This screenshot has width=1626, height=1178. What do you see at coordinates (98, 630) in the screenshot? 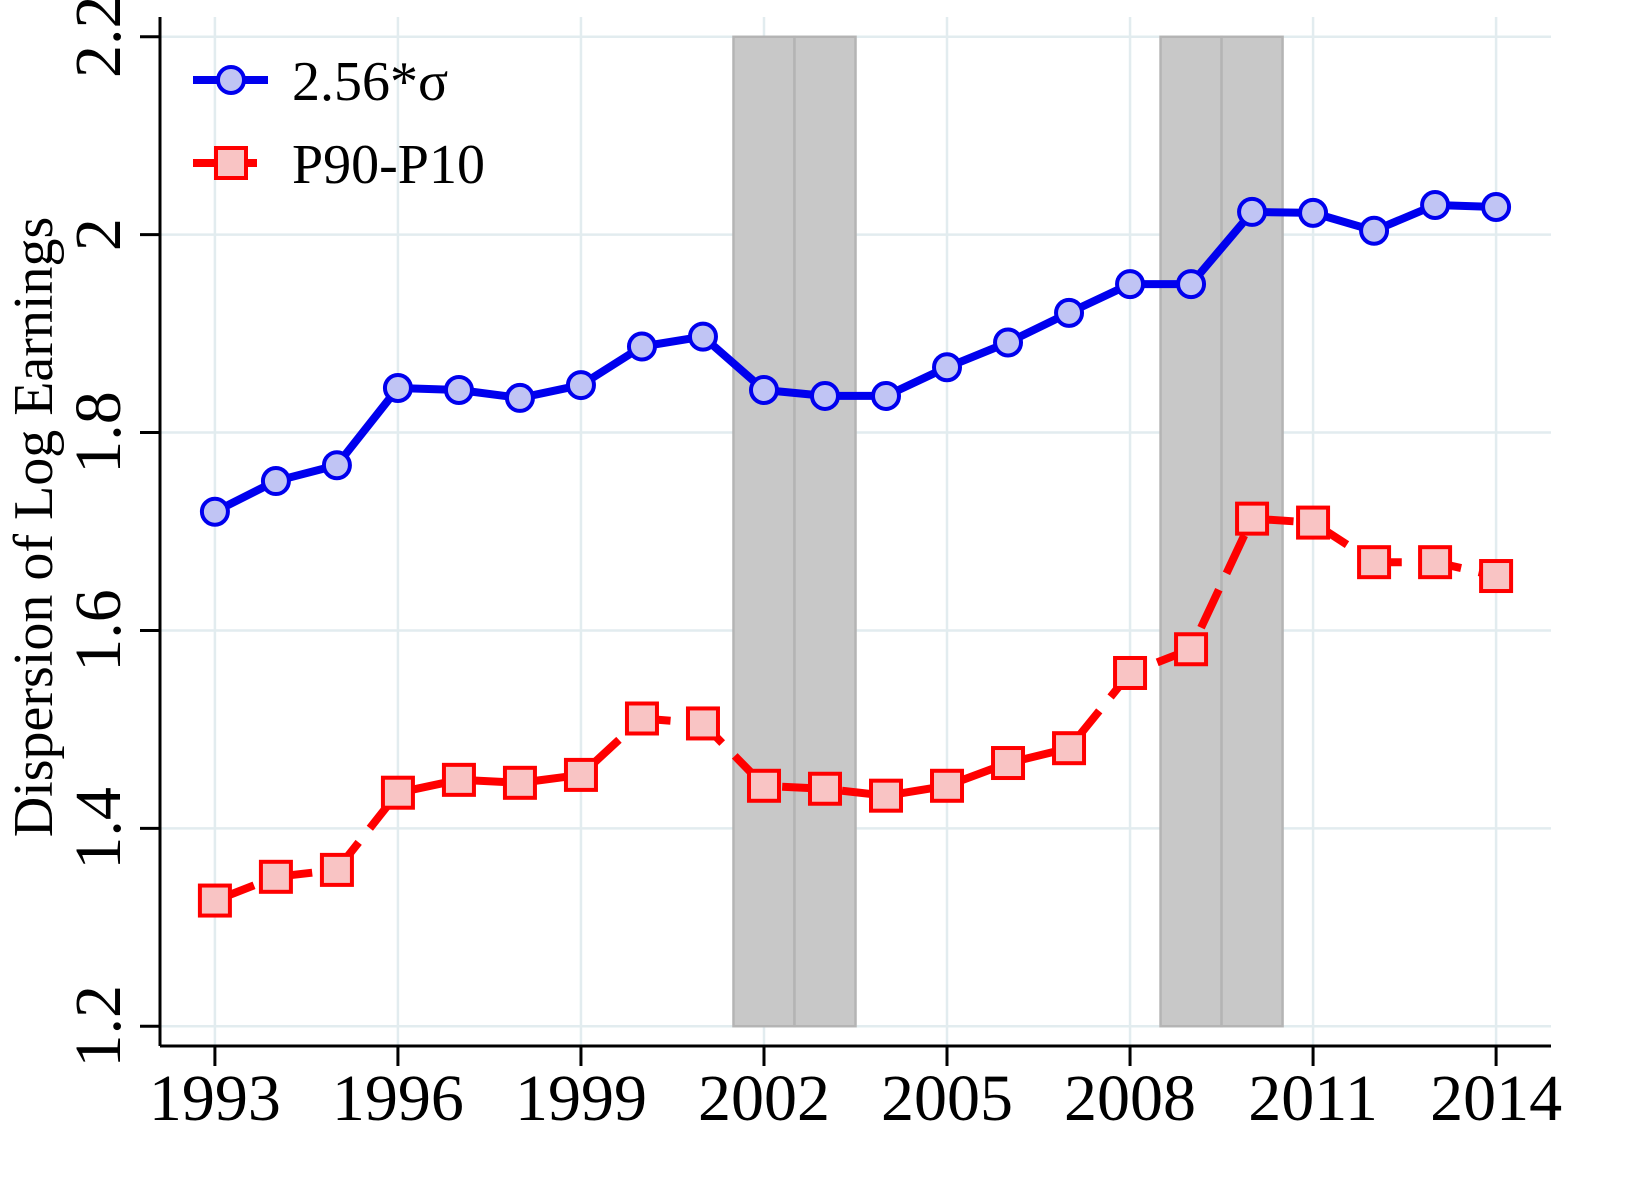
I see `y-tick-label: 1.6` at bounding box center [98, 630].